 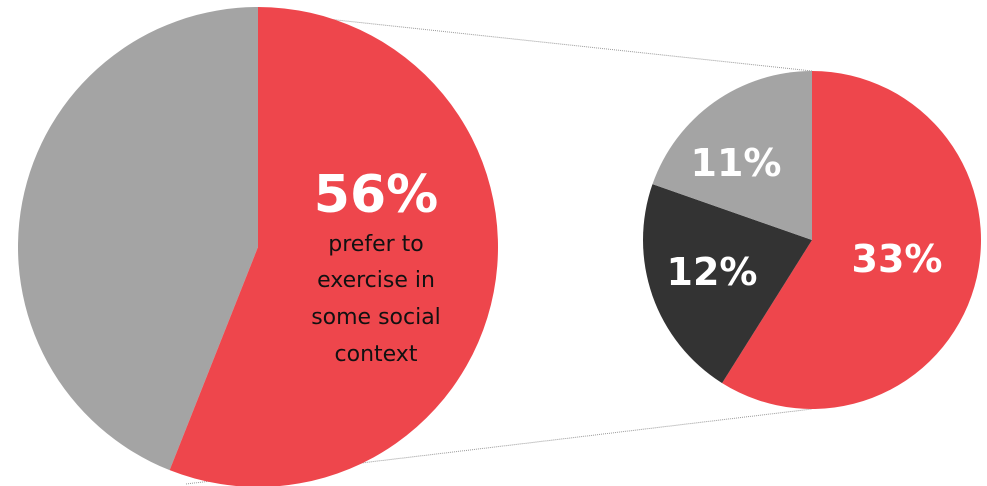 I want to click on callout-line-1: prefer to, so click(x=375, y=244).